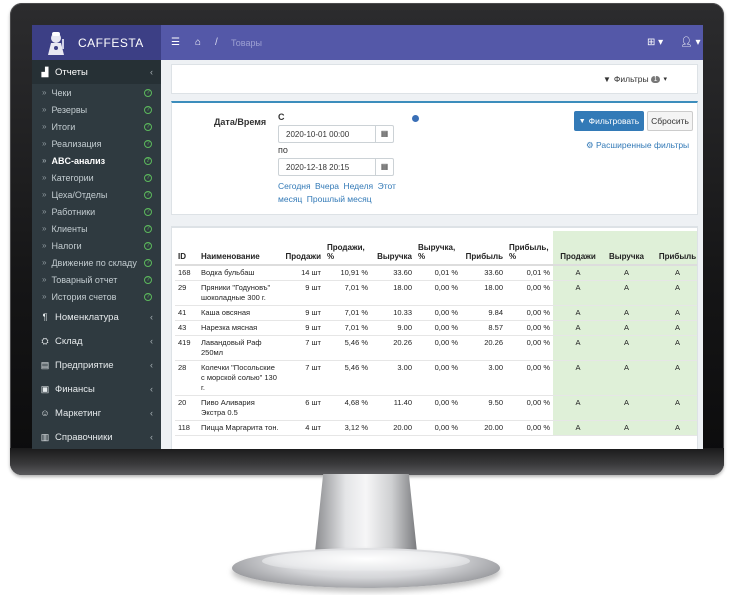 The width and height of the screenshot is (732, 595). I want to click on column-header: Продажи, %, so click(347, 248).